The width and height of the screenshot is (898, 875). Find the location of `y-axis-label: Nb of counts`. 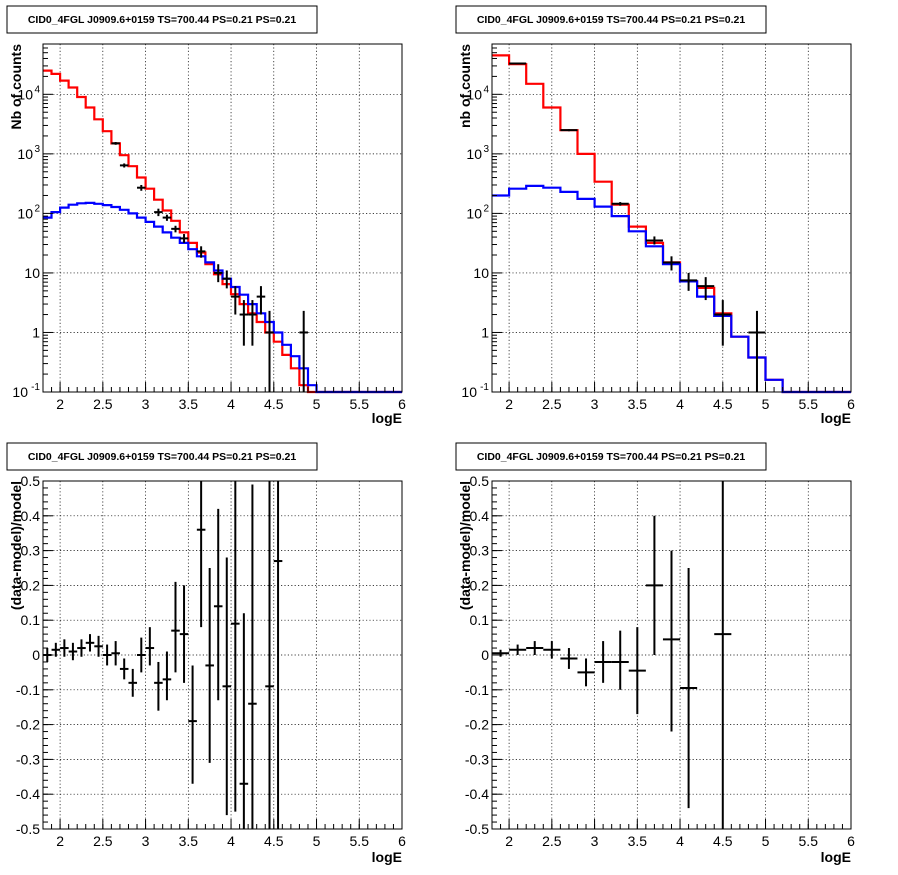

y-axis-label: Nb of counts is located at coordinates (16, 87).